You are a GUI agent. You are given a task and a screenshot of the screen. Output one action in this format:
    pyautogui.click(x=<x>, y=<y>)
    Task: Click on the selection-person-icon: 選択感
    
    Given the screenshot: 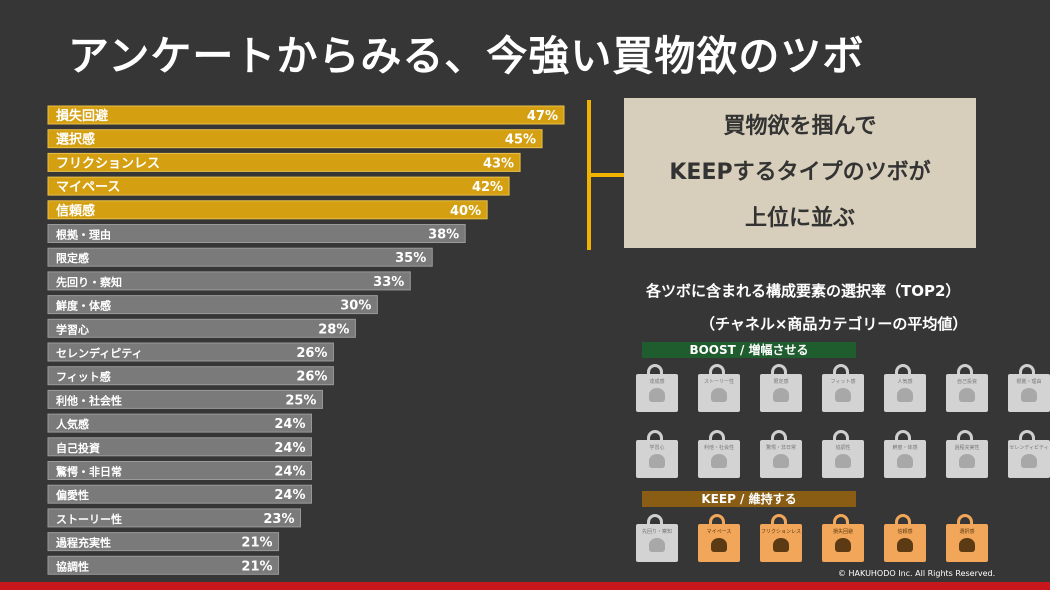 What is the action you would take?
    pyautogui.click(x=967, y=538)
    